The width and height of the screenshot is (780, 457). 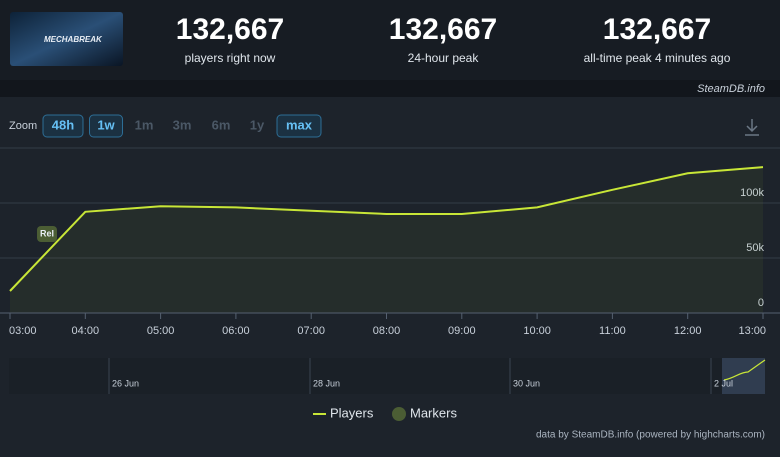 I want to click on x-tick-label: 10:00, so click(x=537, y=331).